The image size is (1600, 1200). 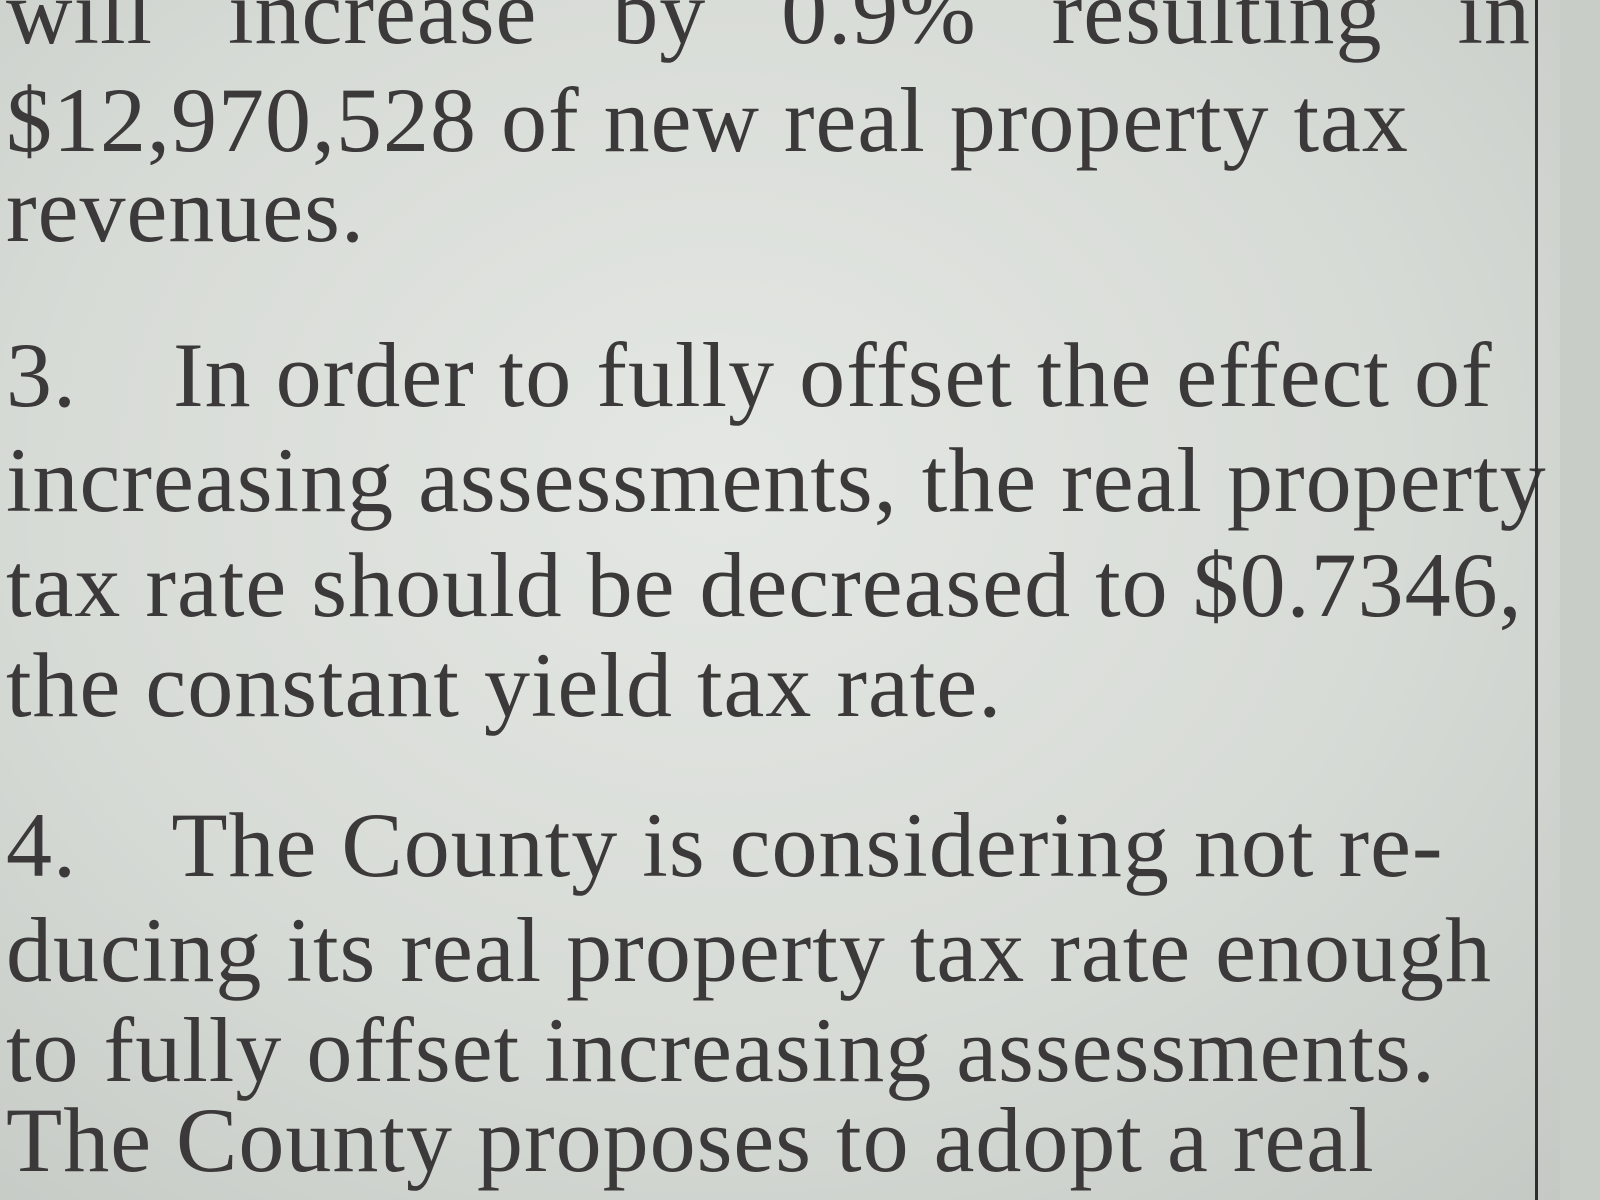 What do you see at coordinates (721, 1050) in the screenshot?
I see `text-line: to fully offset increasing assessments.` at bounding box center [721, 1050].